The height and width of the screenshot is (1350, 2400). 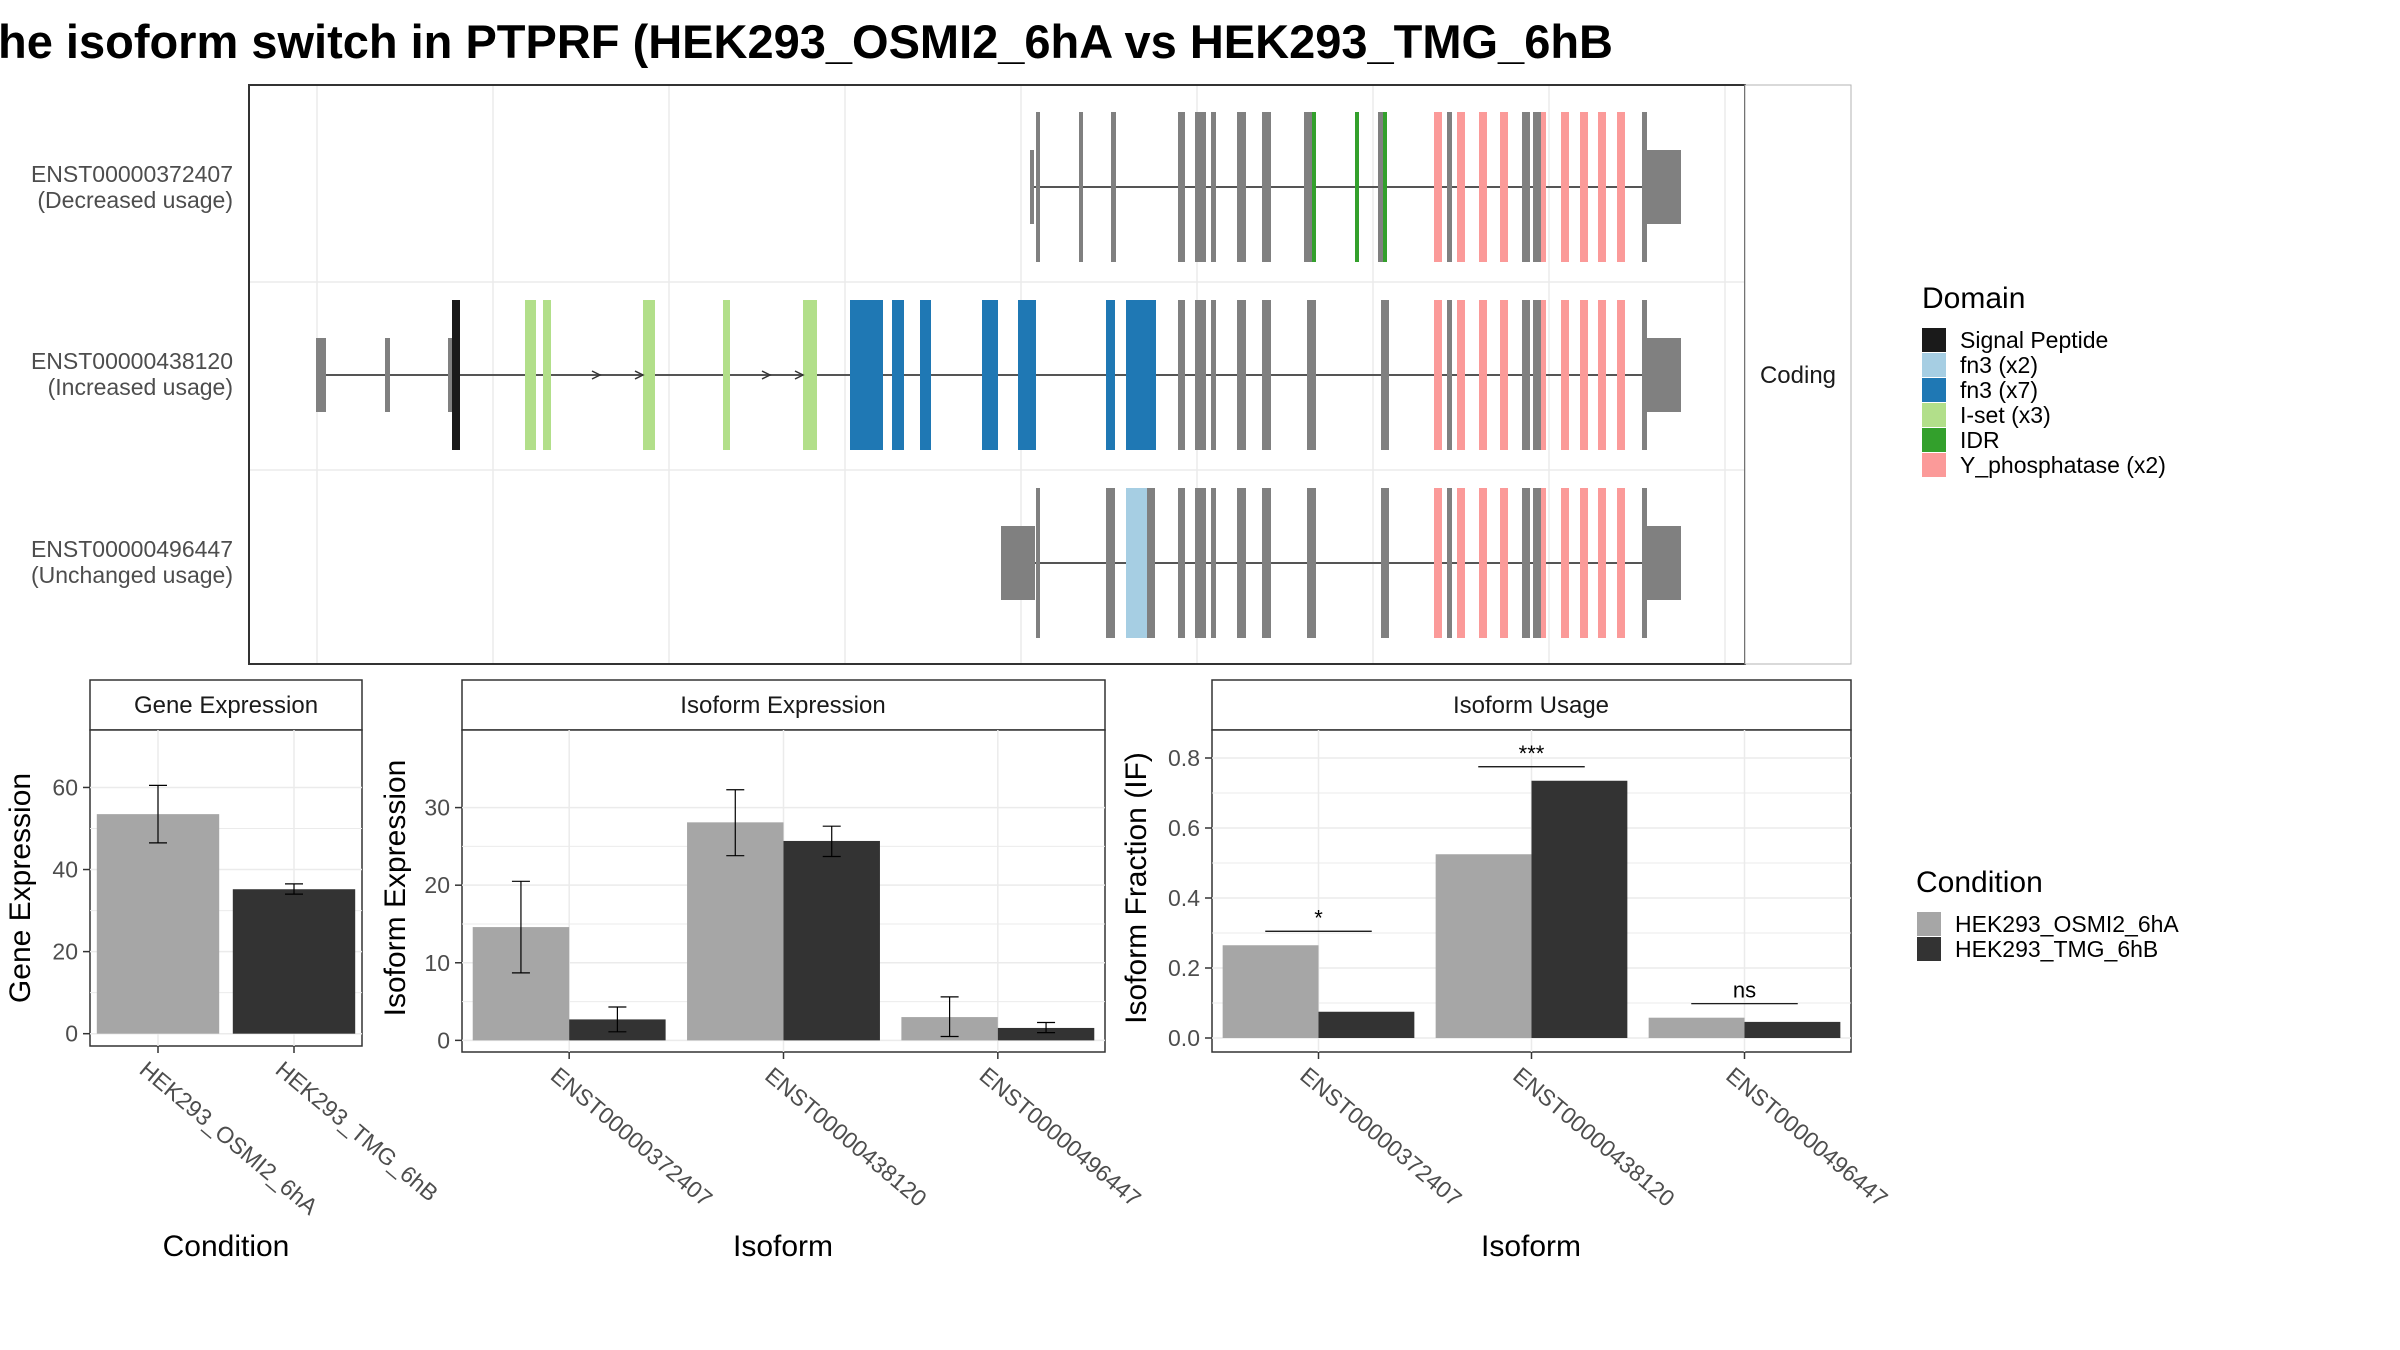 I want to click on significance-label: ns, so click(x=1744, y=990).